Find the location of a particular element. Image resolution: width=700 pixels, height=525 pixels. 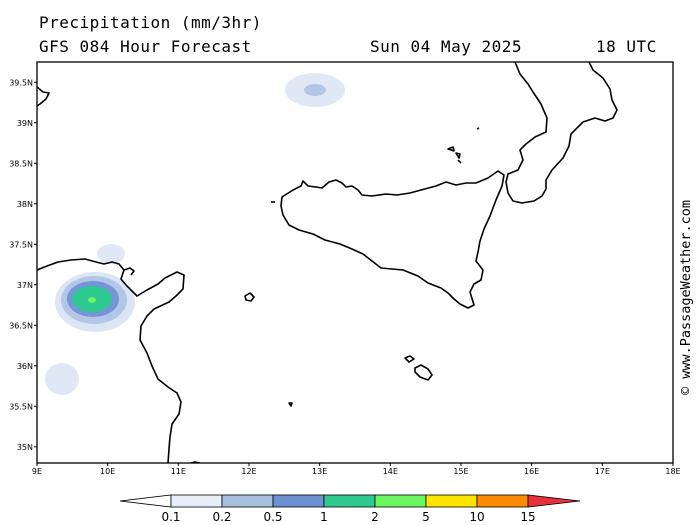

lat-tick-label: 39.5N is located at coordinates (21, 82).